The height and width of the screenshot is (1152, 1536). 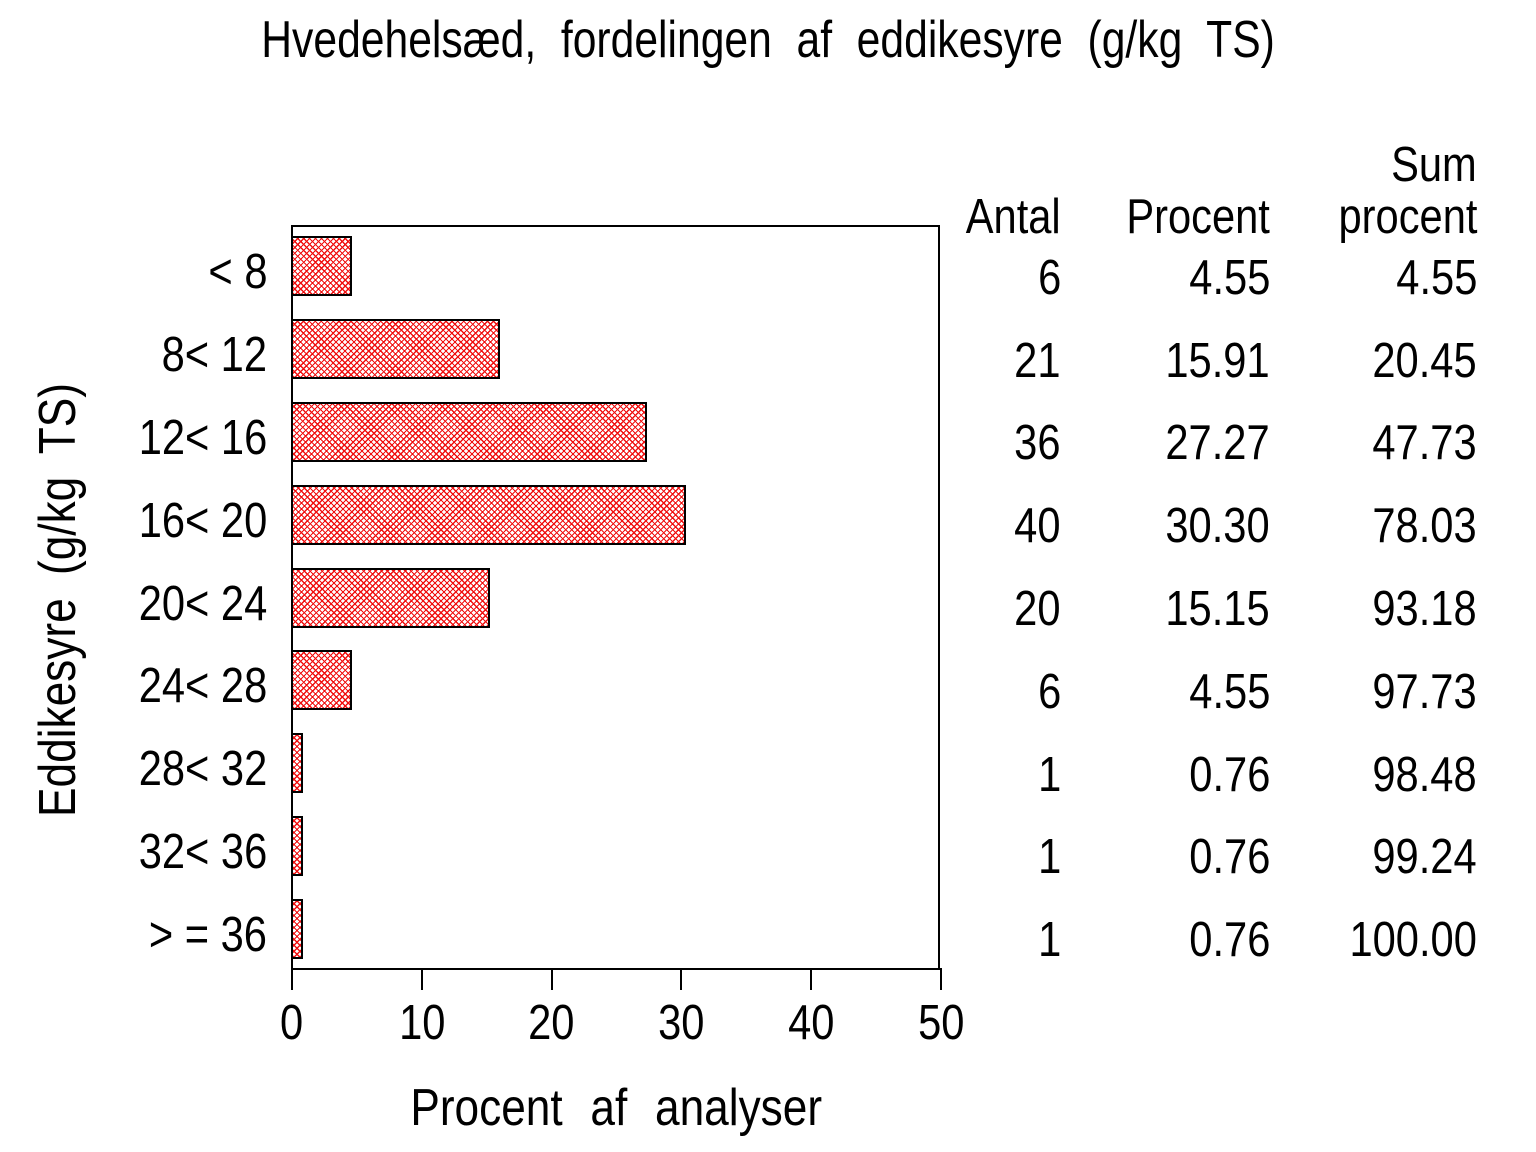 I want to click on table-cell: 99.24, so click(x=1415, y=857).